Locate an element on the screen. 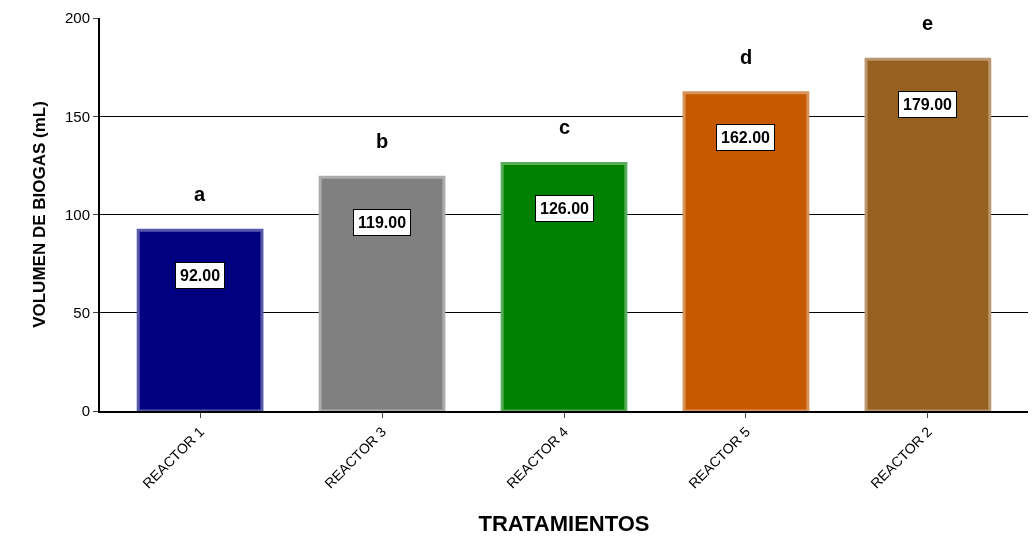 Image resolution: width=1033 pixels, height=559 pixels. data-label: 126.00 is located at coordinates (565, 208).